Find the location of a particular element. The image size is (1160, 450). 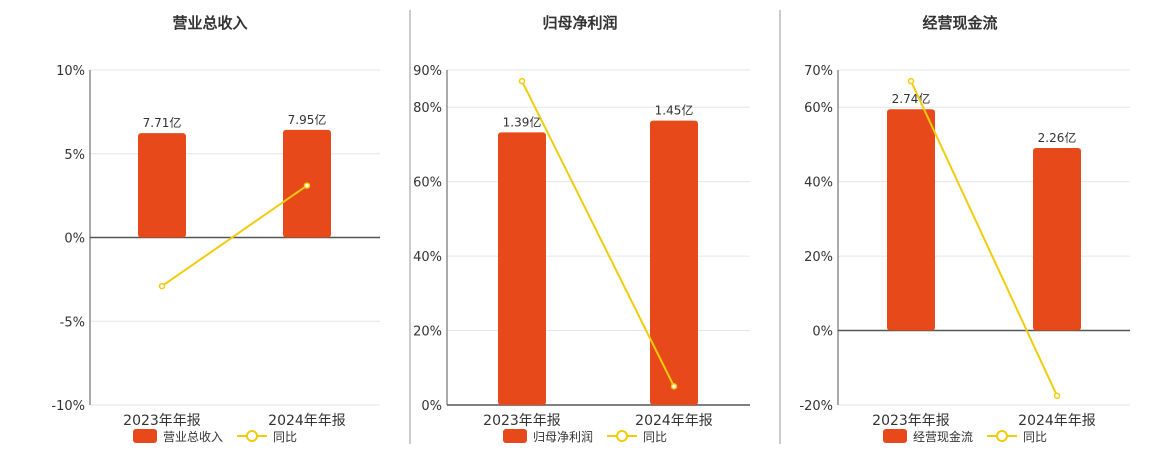

chart-title: 经营现金流 is located at coordinates (959, 23).